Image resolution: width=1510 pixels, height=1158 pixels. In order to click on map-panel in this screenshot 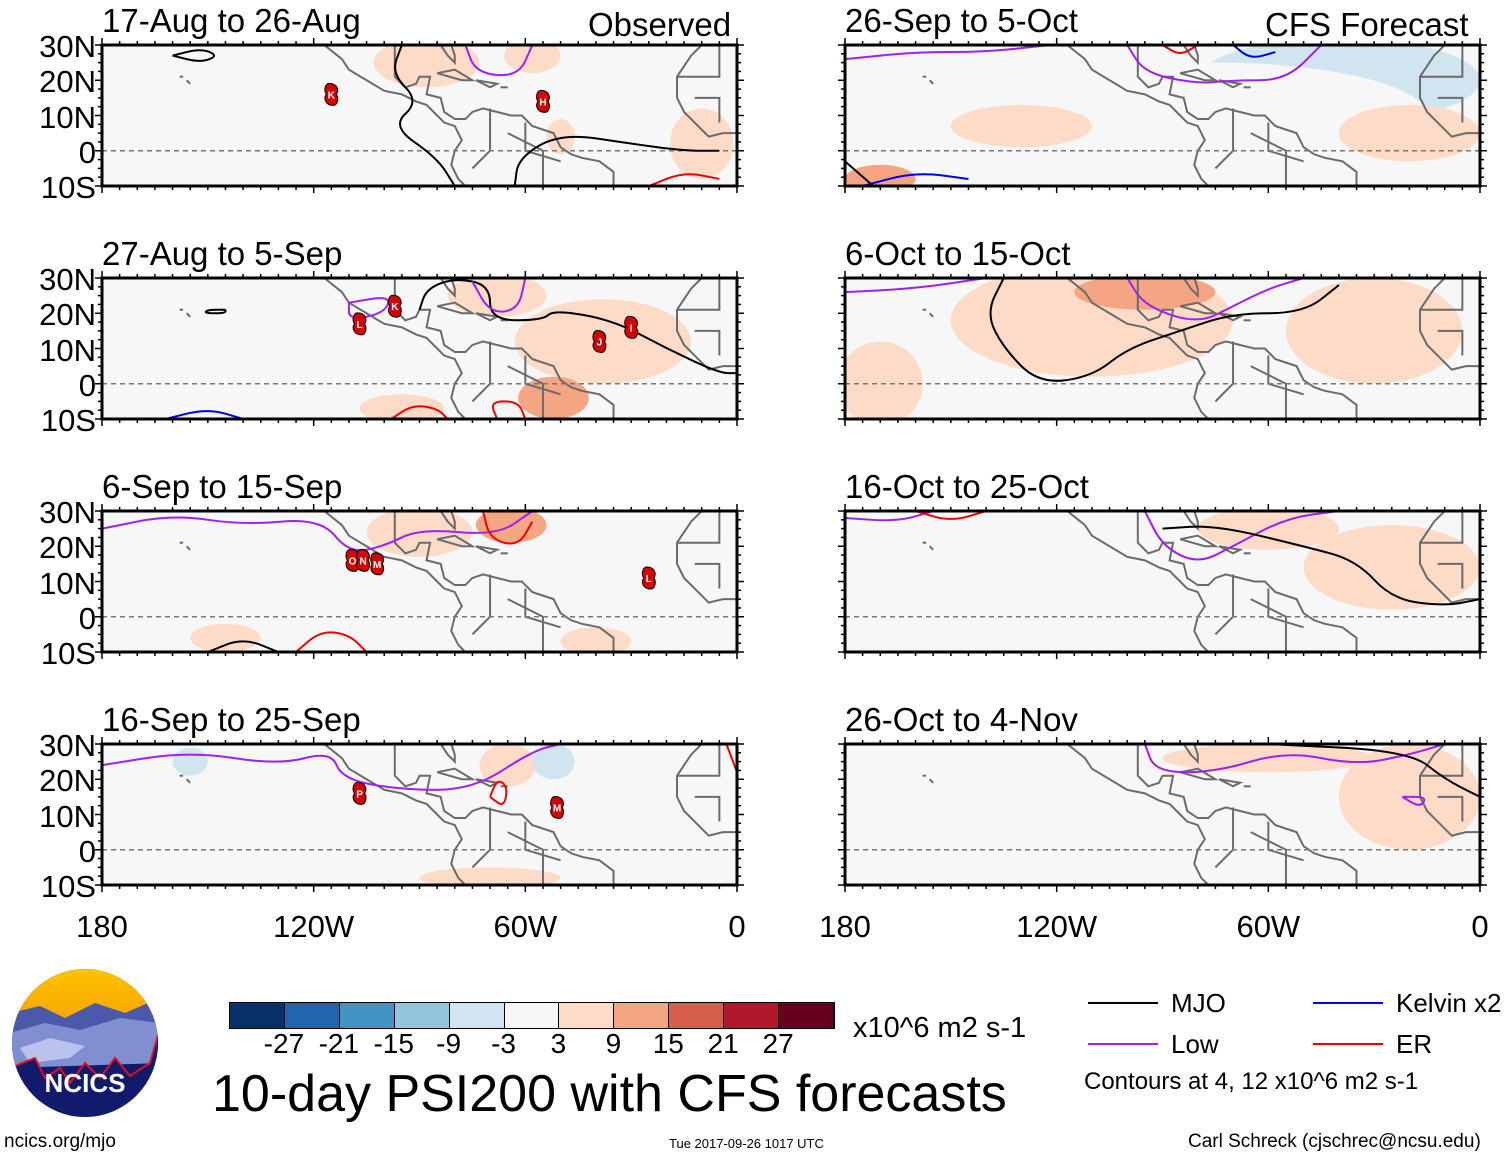, I will do `click(1162, 581)`.